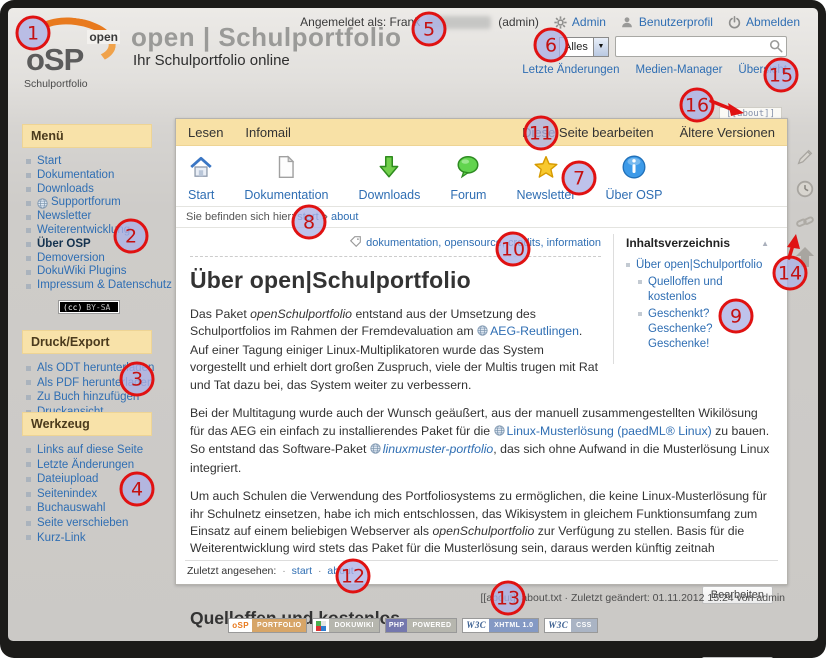  What do you see at coordinates (776, 48) in the screenshot?
I see `search-icon` at bounding box center [776, 48].